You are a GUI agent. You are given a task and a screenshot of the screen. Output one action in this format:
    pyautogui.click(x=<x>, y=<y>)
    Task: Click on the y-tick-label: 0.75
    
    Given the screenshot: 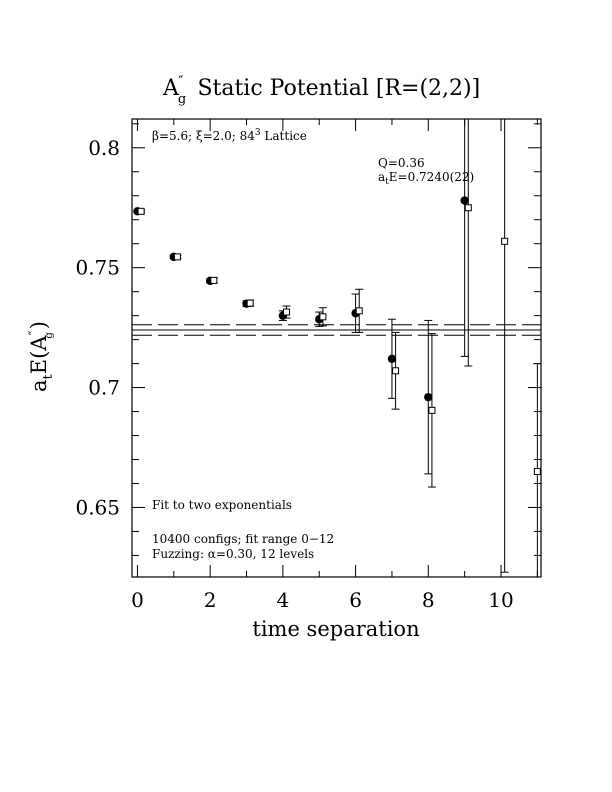 What is the action you would take?
    pyautogui.click(x=97, y=268)
    